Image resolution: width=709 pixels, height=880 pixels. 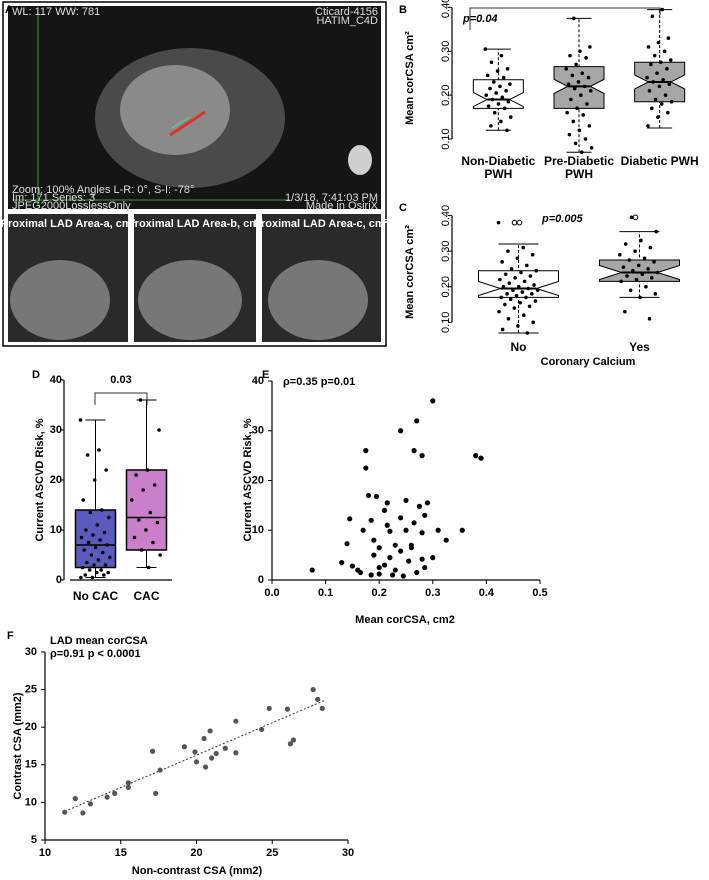 I want to click on y-tick-label: 5, so click(x=34, y=840).